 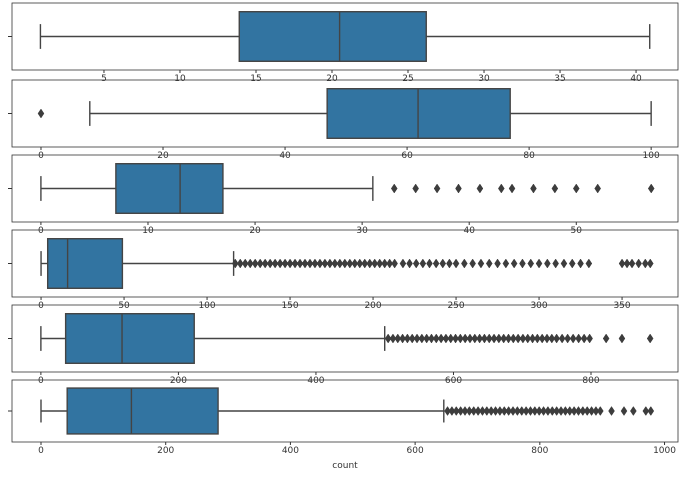 What do you see at coordinates (178, 381) in the screenshot?
I see `x-tick-label: 200` at bounding box center [178, 381].